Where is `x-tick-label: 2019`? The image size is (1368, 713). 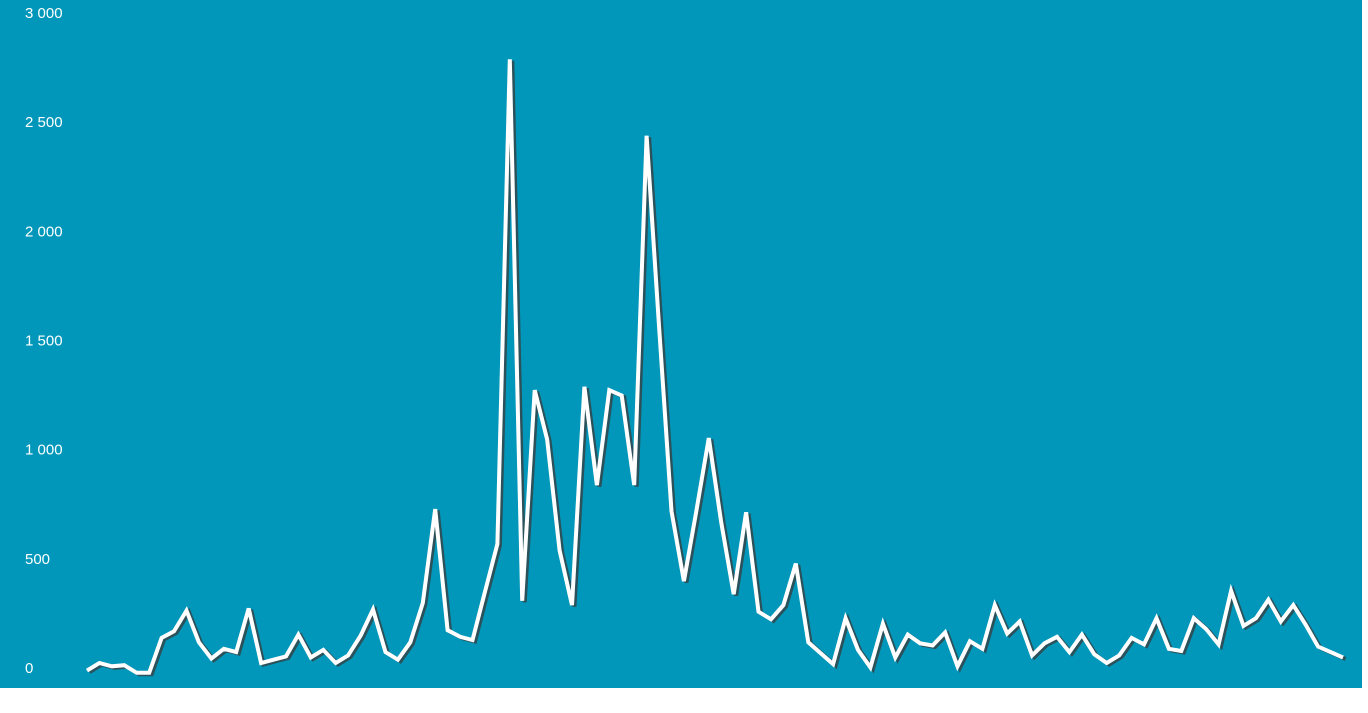
x-tick-label: 2019 is located at coordinates (1230, 696).